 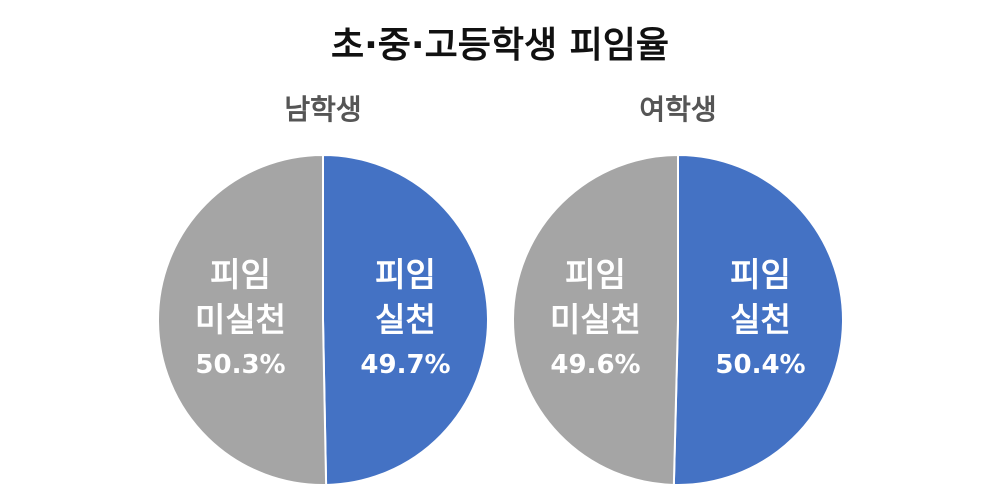 I want to click on slice-value-label: 49.6%, so click(x=595, y=365).